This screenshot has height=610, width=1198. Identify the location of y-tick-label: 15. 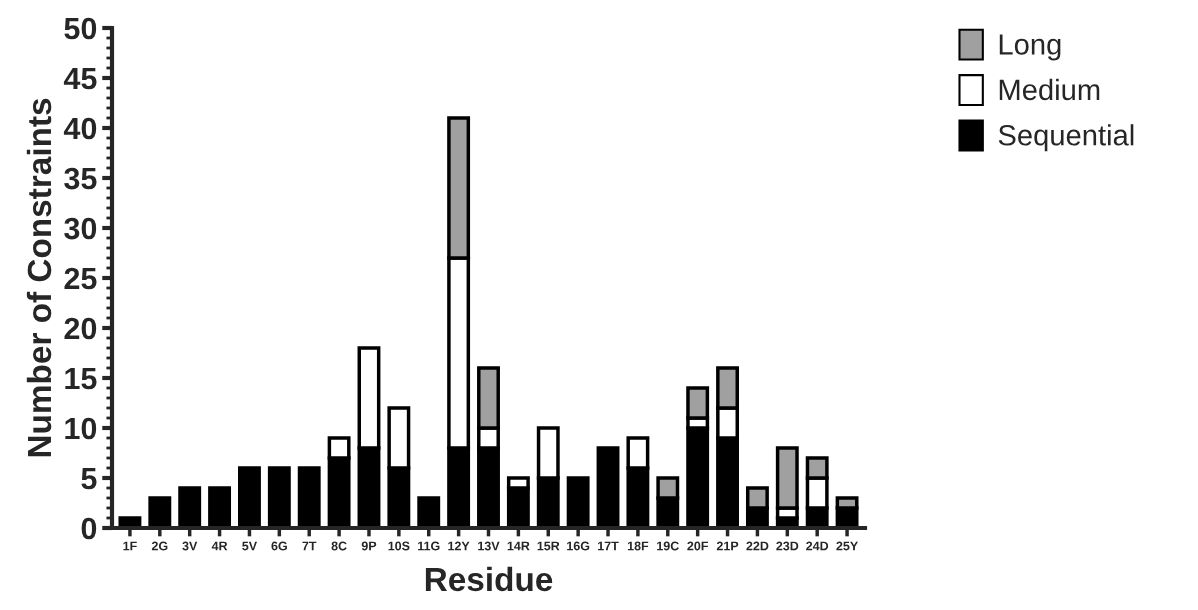
(81, 379).